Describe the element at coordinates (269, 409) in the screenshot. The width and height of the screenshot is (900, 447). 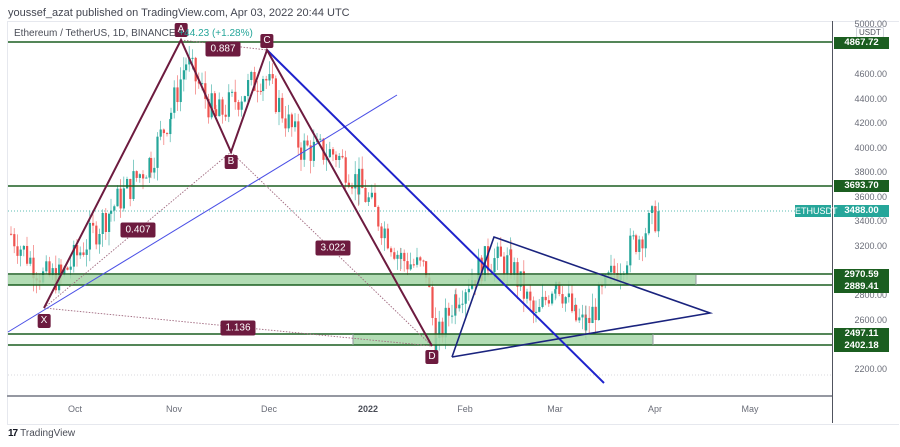
I see `time-tick: Dec` at that location.